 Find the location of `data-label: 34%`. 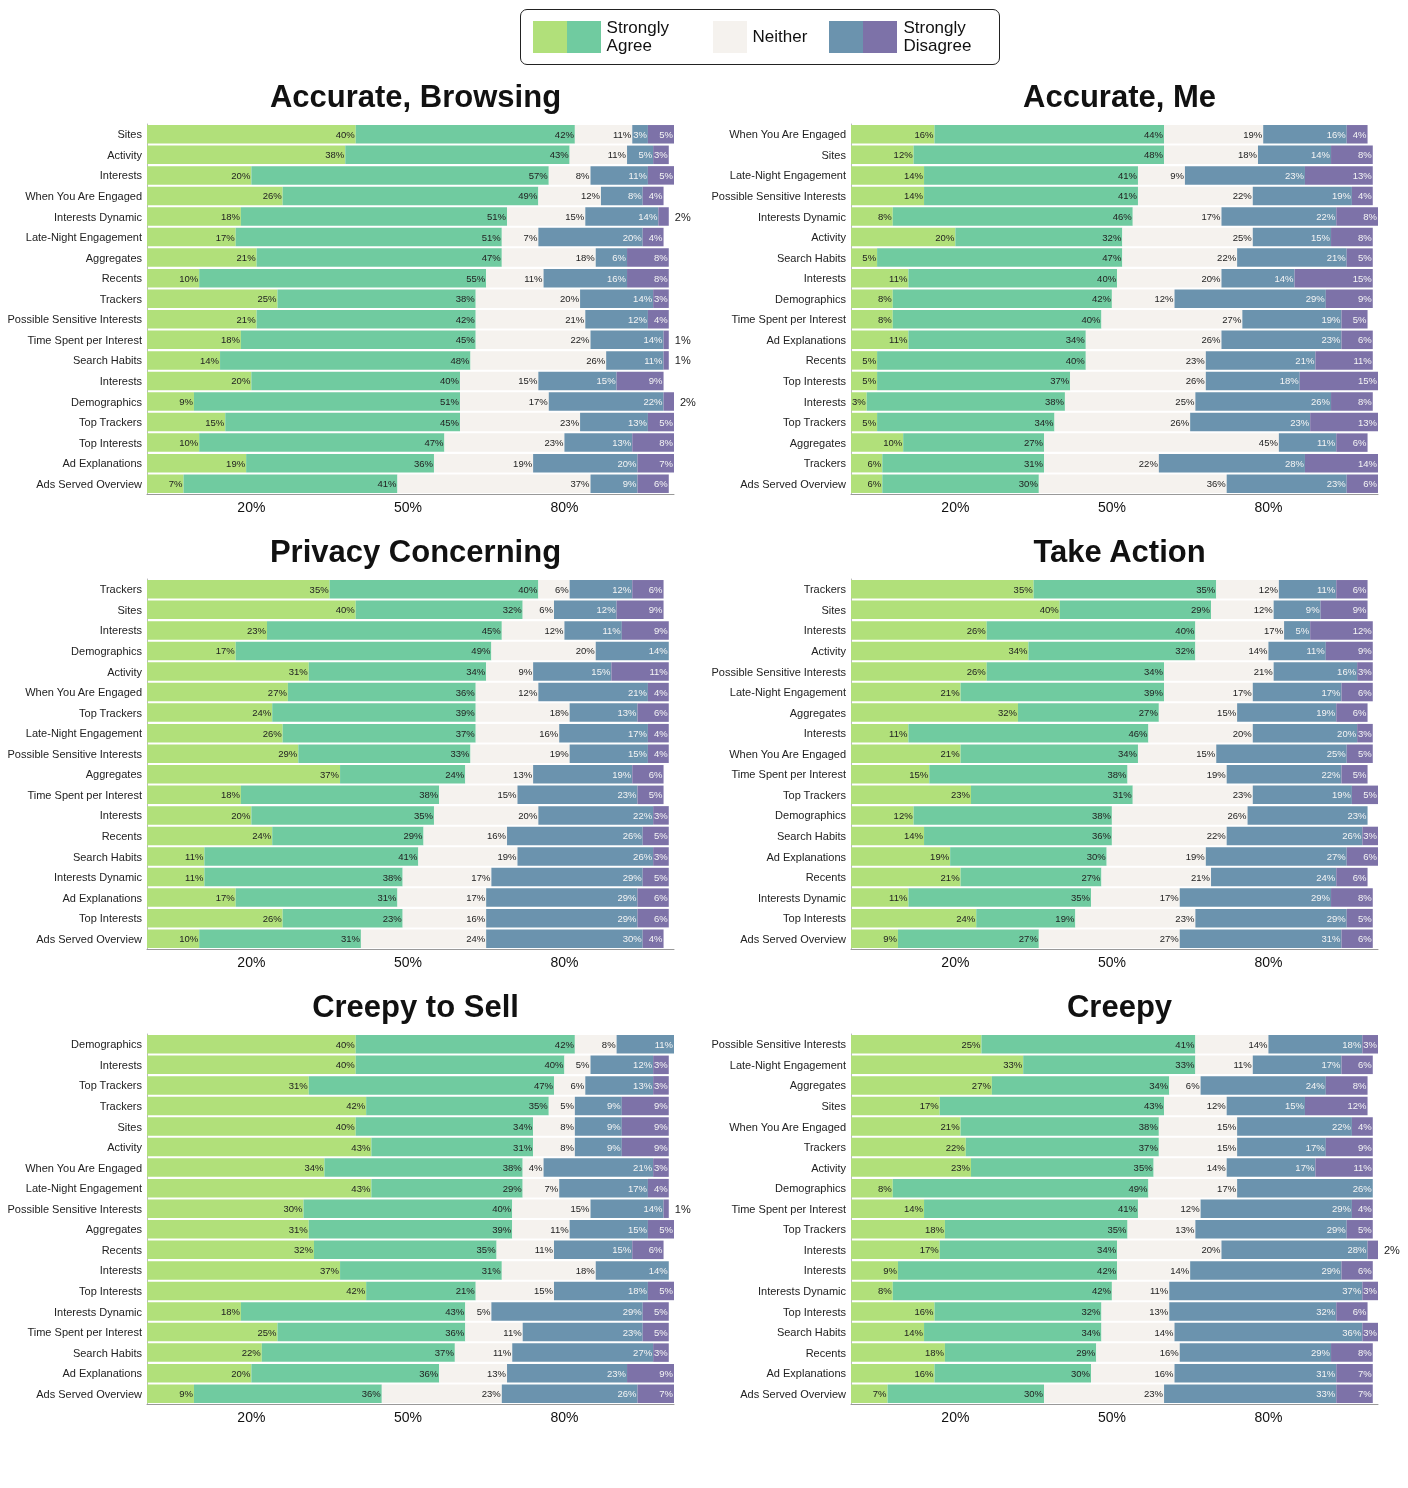

data-label: 34% is located at coordinates (314, 1168).